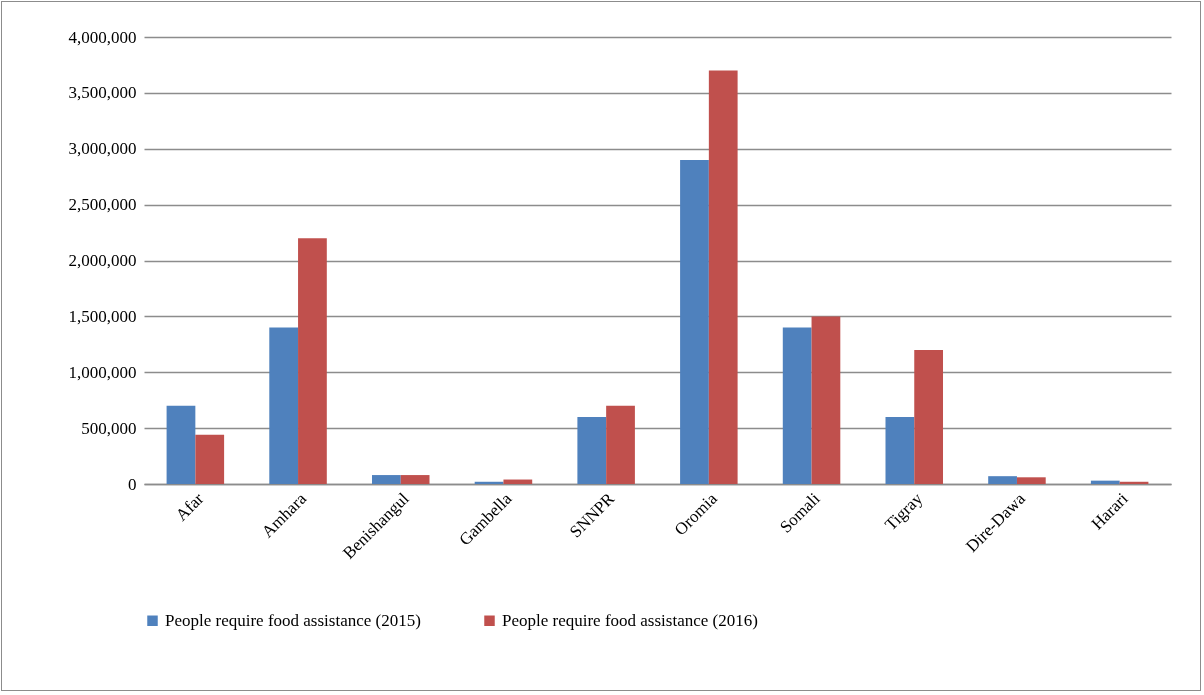 The image size is (1204, 695). What do you see at coordinates (132, 484) in the screenshot?
I see `y-tick-label: 0` at bounding box center [132, 484].